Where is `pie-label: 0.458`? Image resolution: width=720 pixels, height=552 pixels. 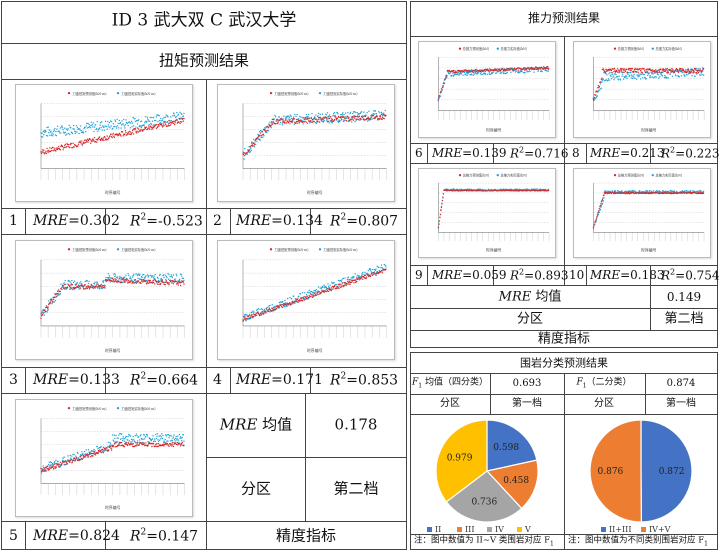
pie-label: 0.458 is located at coordinates (516, 481).